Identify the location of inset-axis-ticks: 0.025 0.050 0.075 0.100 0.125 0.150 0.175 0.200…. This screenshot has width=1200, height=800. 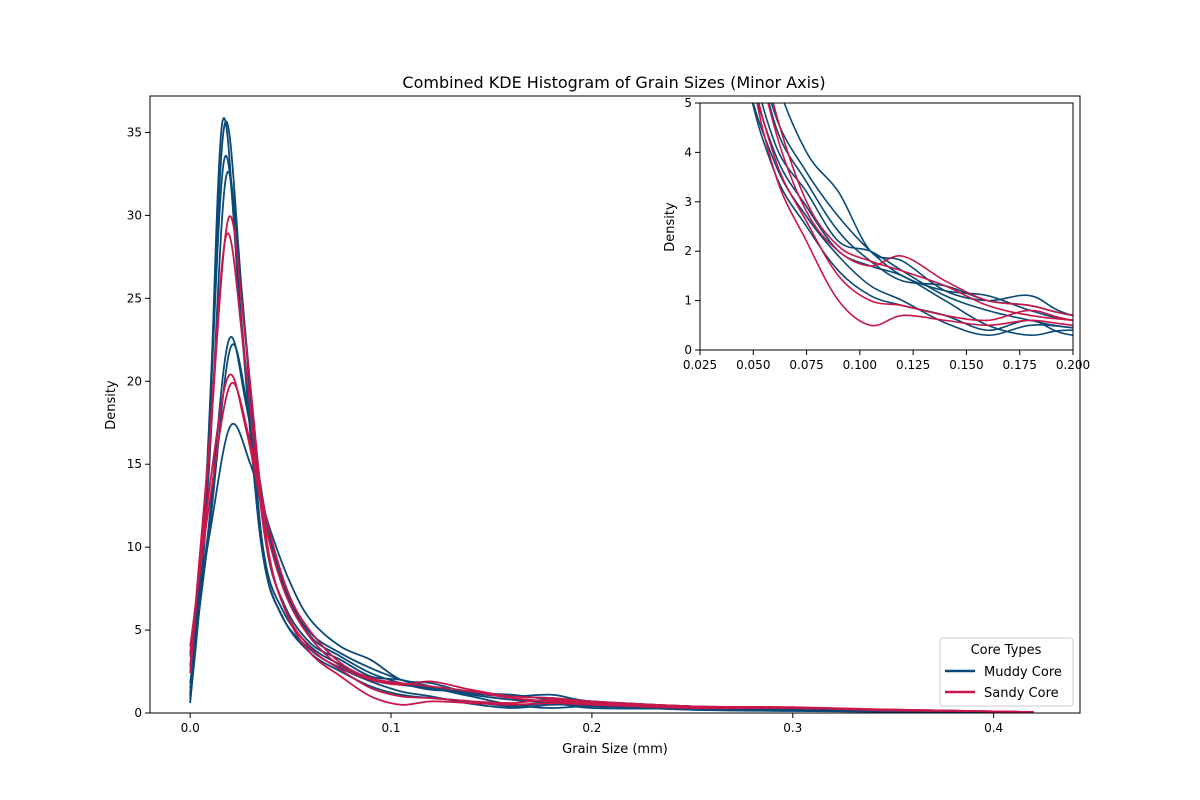
(886, 234).